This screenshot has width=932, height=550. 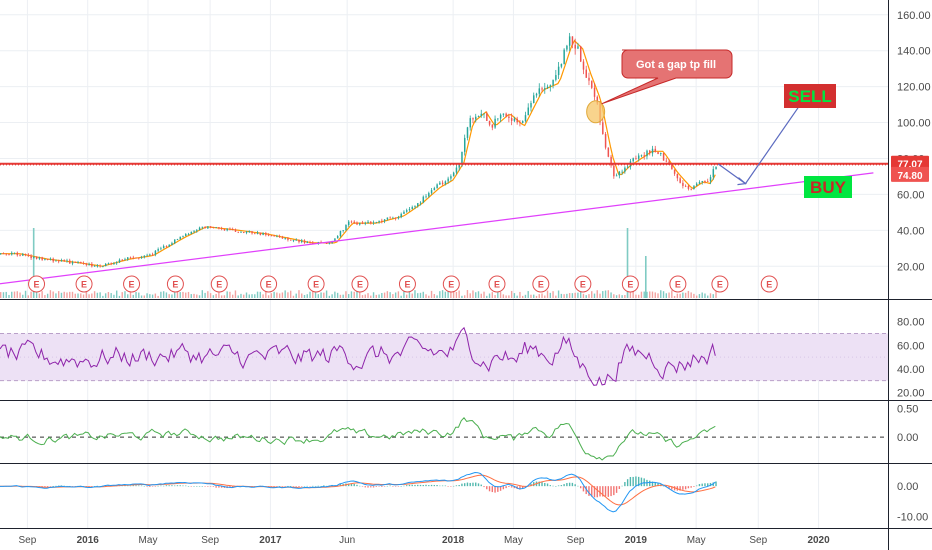 What do you see at coordinates (210, 540) in the screenshot?
I see `x-tick-label: Sep` at bounding box center [210, 540].